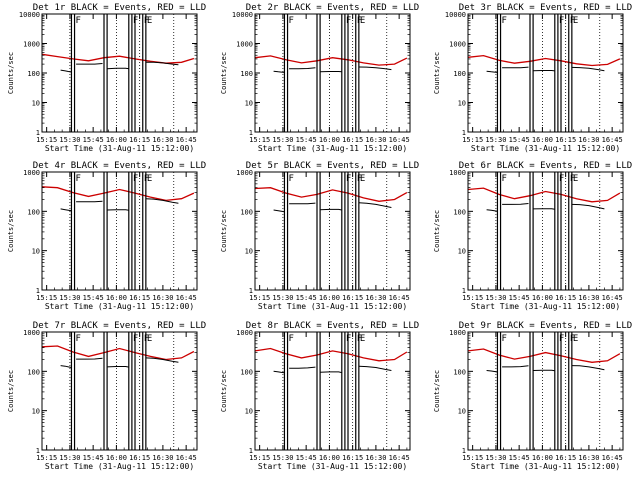  Describe the element at coordinates (332, 166) in the screenshot. I see `panel-title: Det 5r BLACK = Events, RED = LLD` at that location.